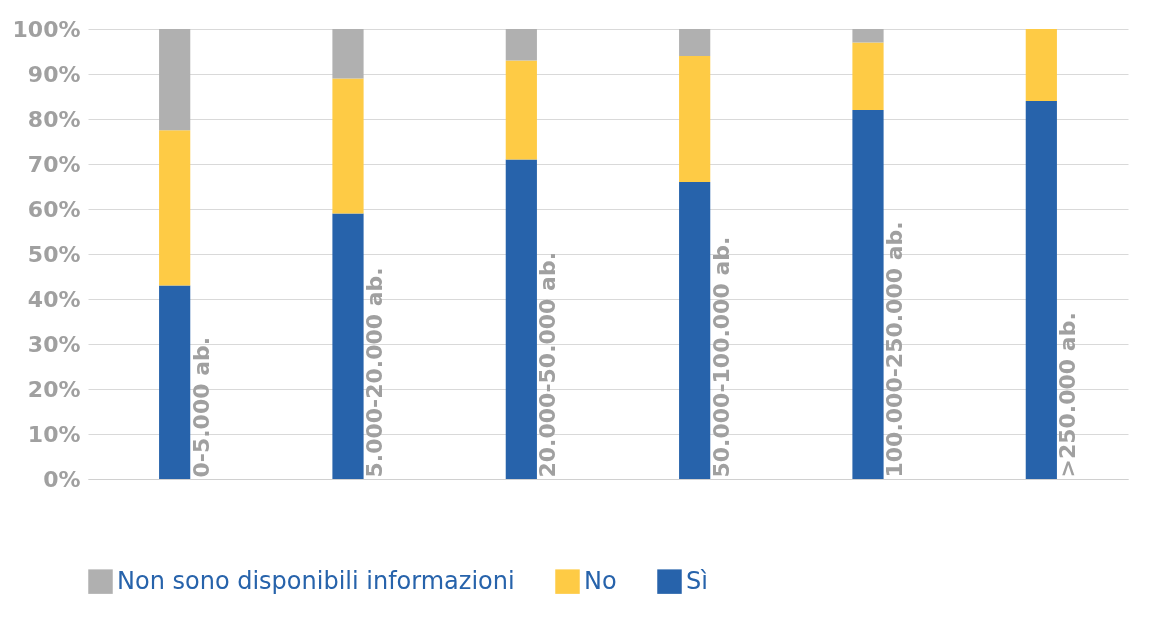 The image size is (1155, 627). Describe the element at coordinates (54, 74) in the screenshot. I see `y-tick-label: 90%` at that location.